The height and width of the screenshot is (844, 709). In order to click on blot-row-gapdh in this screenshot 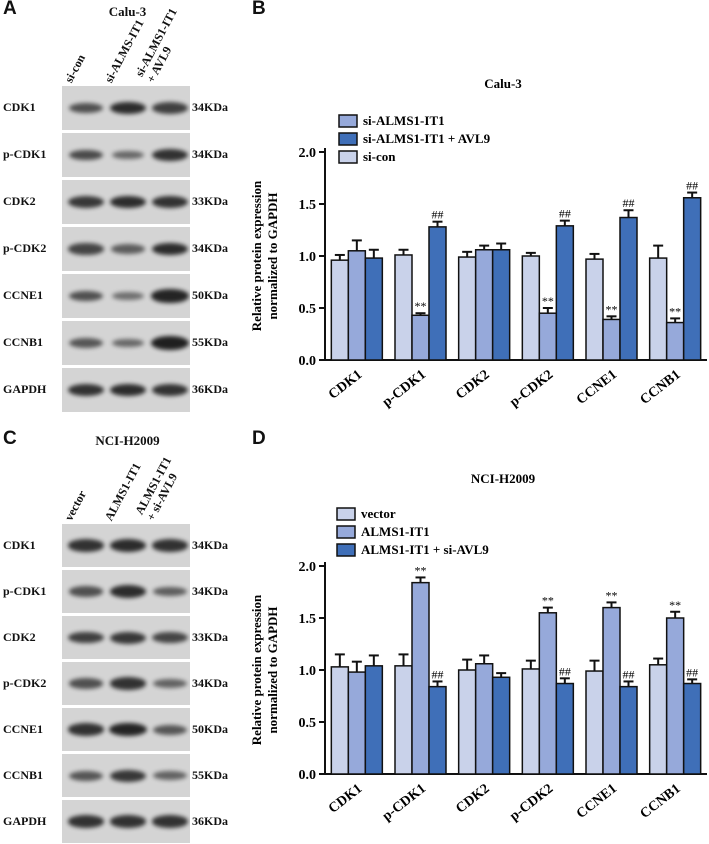, I will do `click(126, 821)`.